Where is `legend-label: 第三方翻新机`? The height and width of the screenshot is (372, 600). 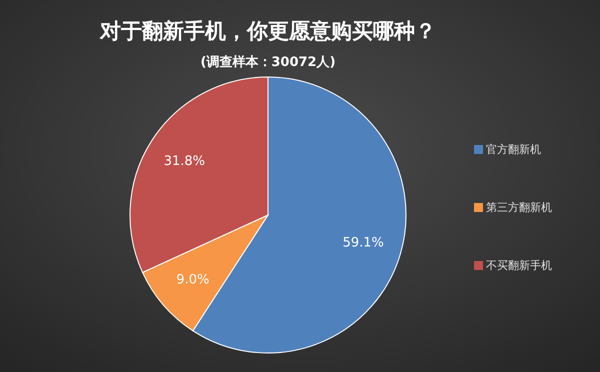 legend-label: 第三方翻新机 is located at coordinates (519, 207).